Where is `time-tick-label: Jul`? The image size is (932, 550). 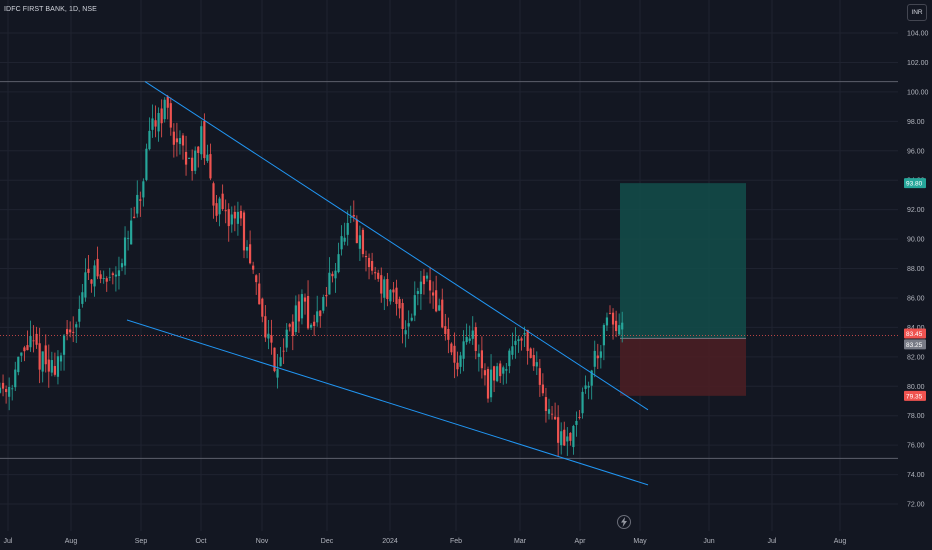
time-tick-label: Jul is located at coordinates (8, 541).